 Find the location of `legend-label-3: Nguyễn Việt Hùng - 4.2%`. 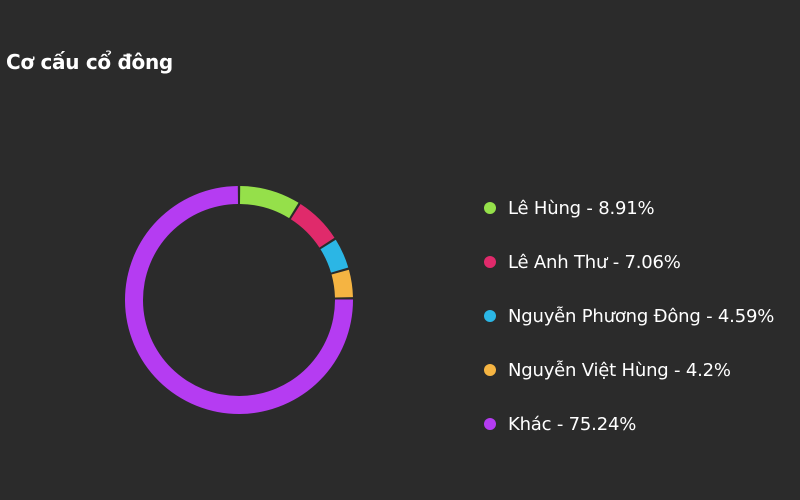

legend-label-3: Nguyễn Việt Hùng - 4.2% is located at coordinates (619, 370).